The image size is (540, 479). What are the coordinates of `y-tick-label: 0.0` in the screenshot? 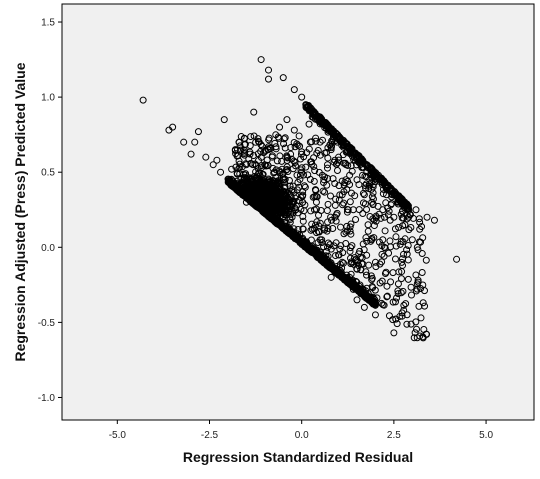 It's located at (48, 248).